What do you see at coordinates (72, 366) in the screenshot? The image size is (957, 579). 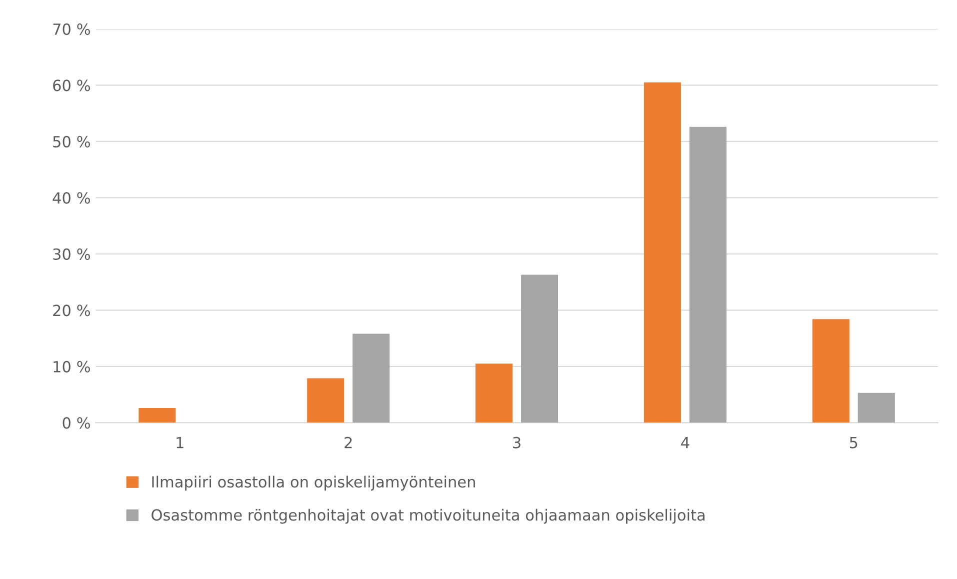 I see `y-tick-label: 10 %` at bounding box center [72, 366].